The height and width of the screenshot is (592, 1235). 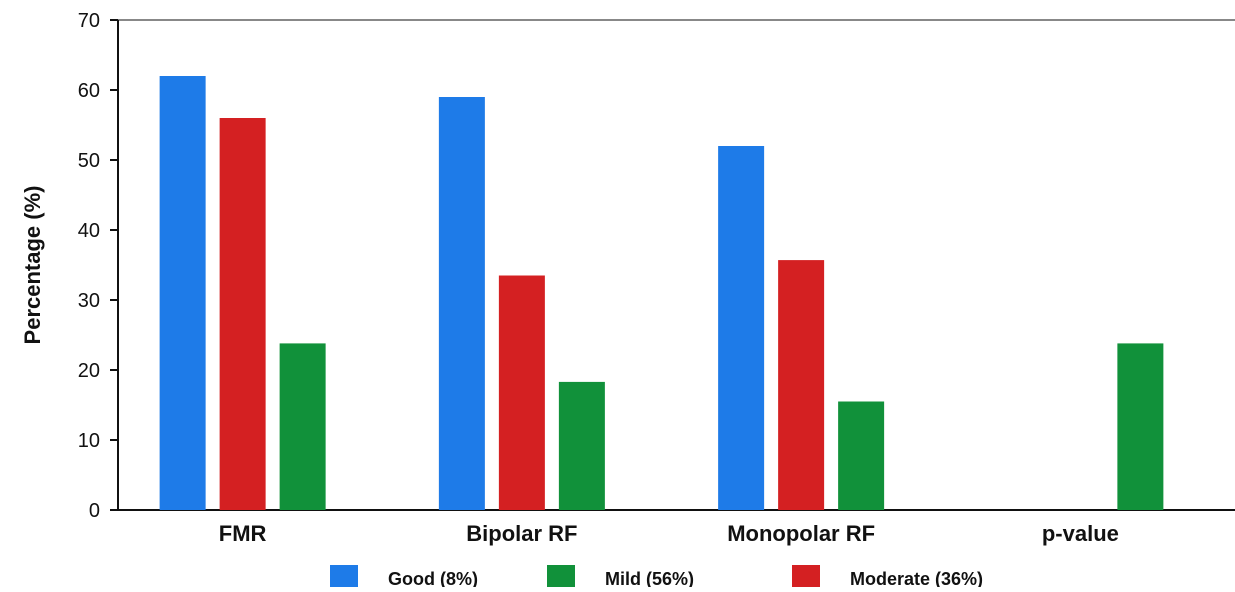 What do you see at coordinates (94, 511) in the screenshot?
I see `y-tick-label: 0` at bounding box center [94, 511].